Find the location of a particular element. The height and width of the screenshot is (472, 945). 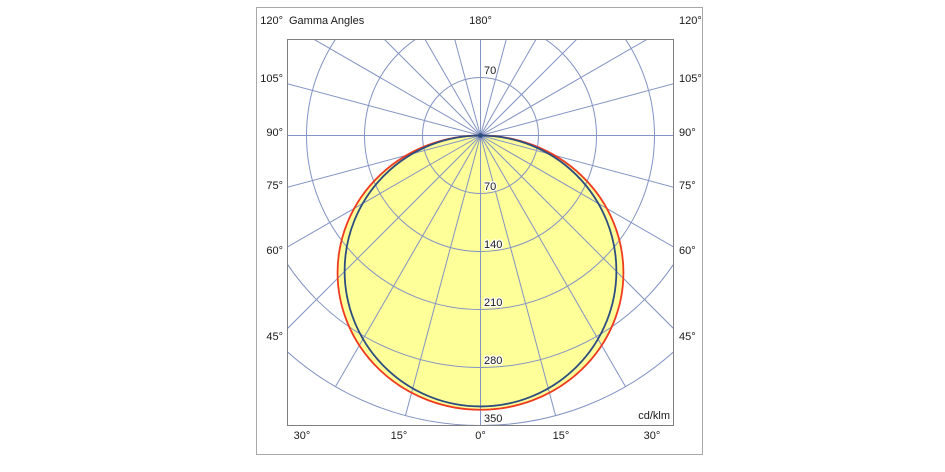

gamma-label-right: 60° is located at coordinates (687, 251).